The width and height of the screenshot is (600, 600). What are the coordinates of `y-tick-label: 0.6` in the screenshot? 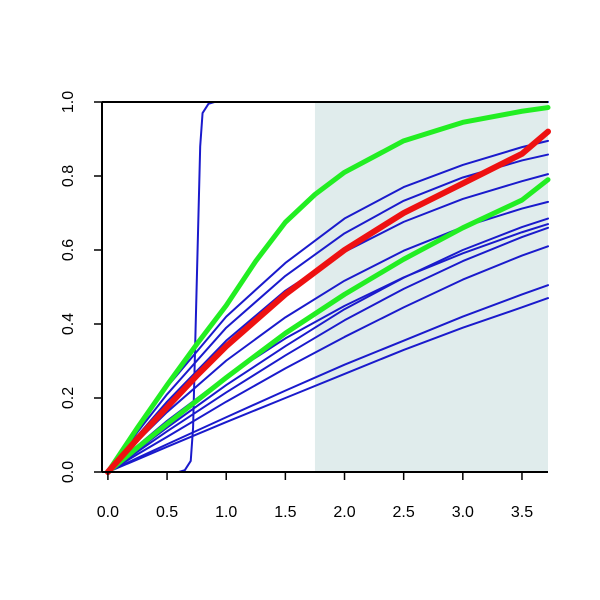 It's located at (68, 250).